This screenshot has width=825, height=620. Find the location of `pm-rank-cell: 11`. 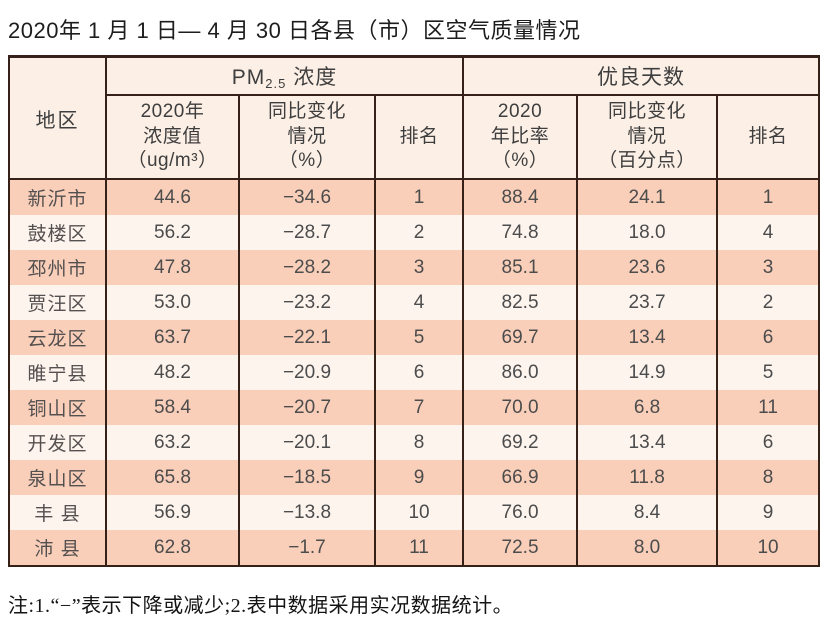

pm-rank-cell: 11 is located at coordinates (419, 548).